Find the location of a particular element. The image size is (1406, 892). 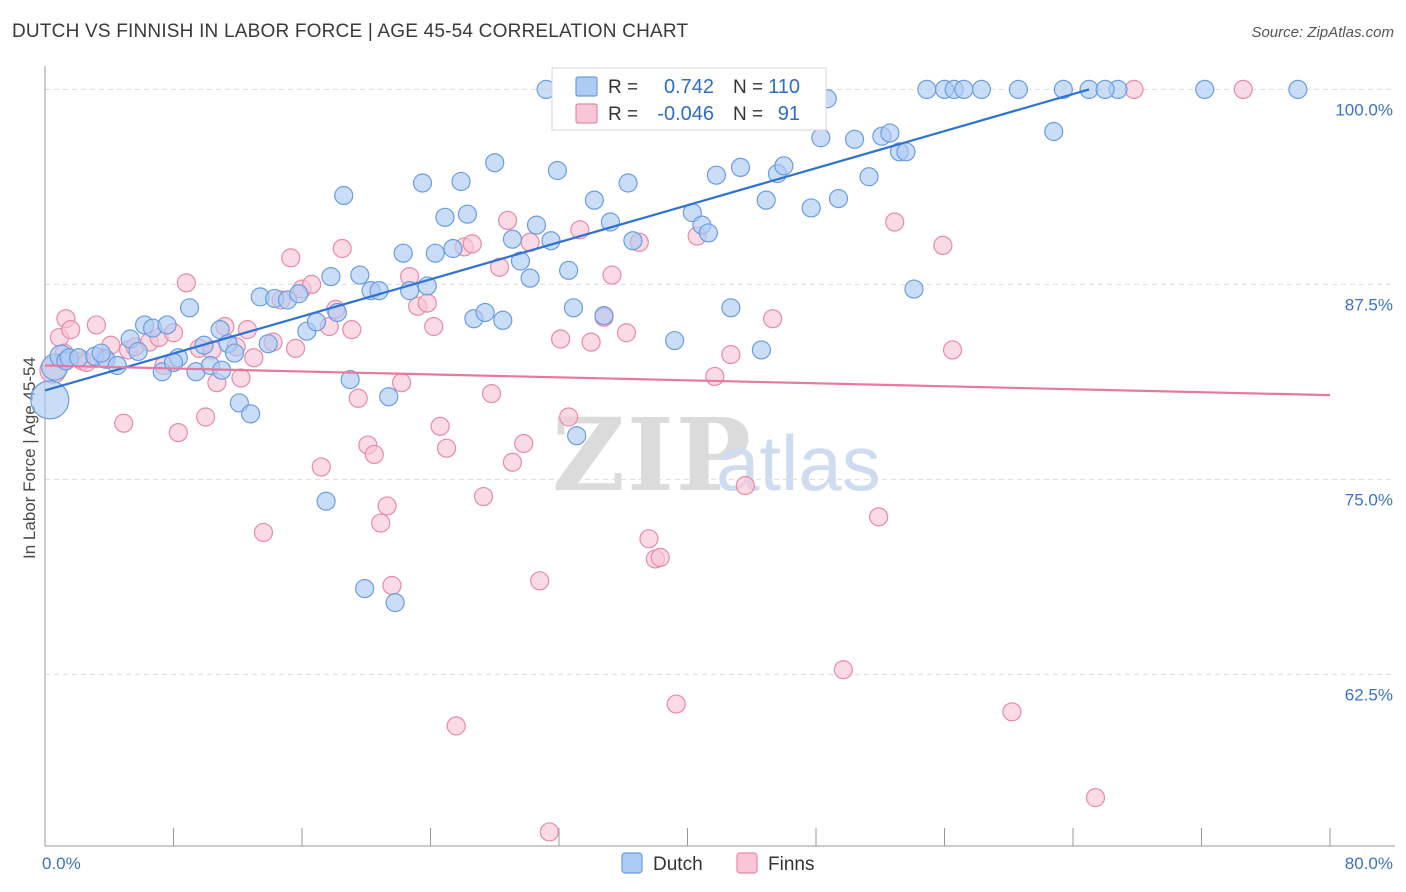

stats-box-frame is located at coordinates (689, 99).